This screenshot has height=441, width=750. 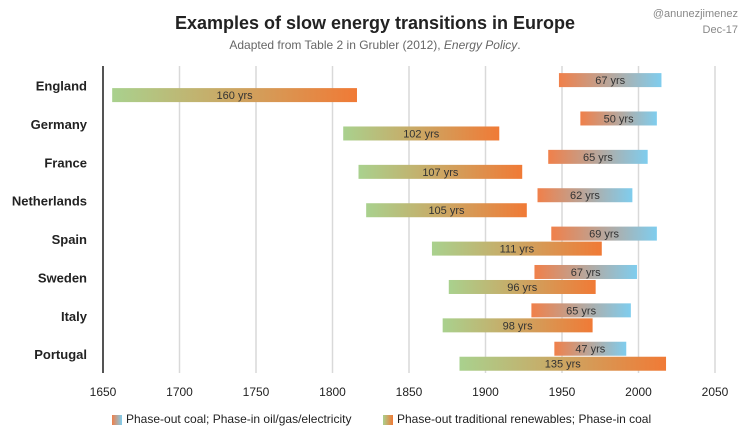 What do you see at coordinates (695, 14) in the screenshot?
I see `author: @anunezjimenez` at bounding box center [695, 14].